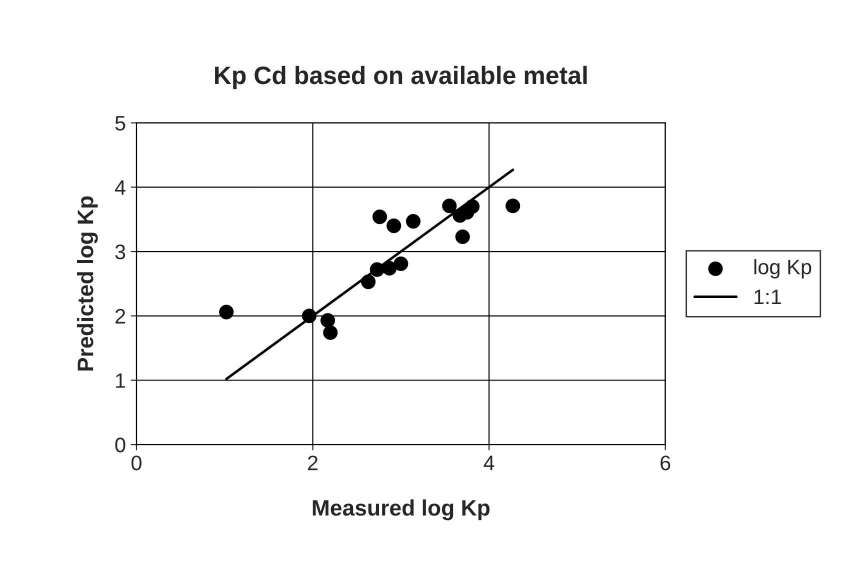 The width and height of the screenshot is (853, 585). Describe the element at coordinates (120, 123) in the screenshot. I see `y-tick-label: 5` at that location.